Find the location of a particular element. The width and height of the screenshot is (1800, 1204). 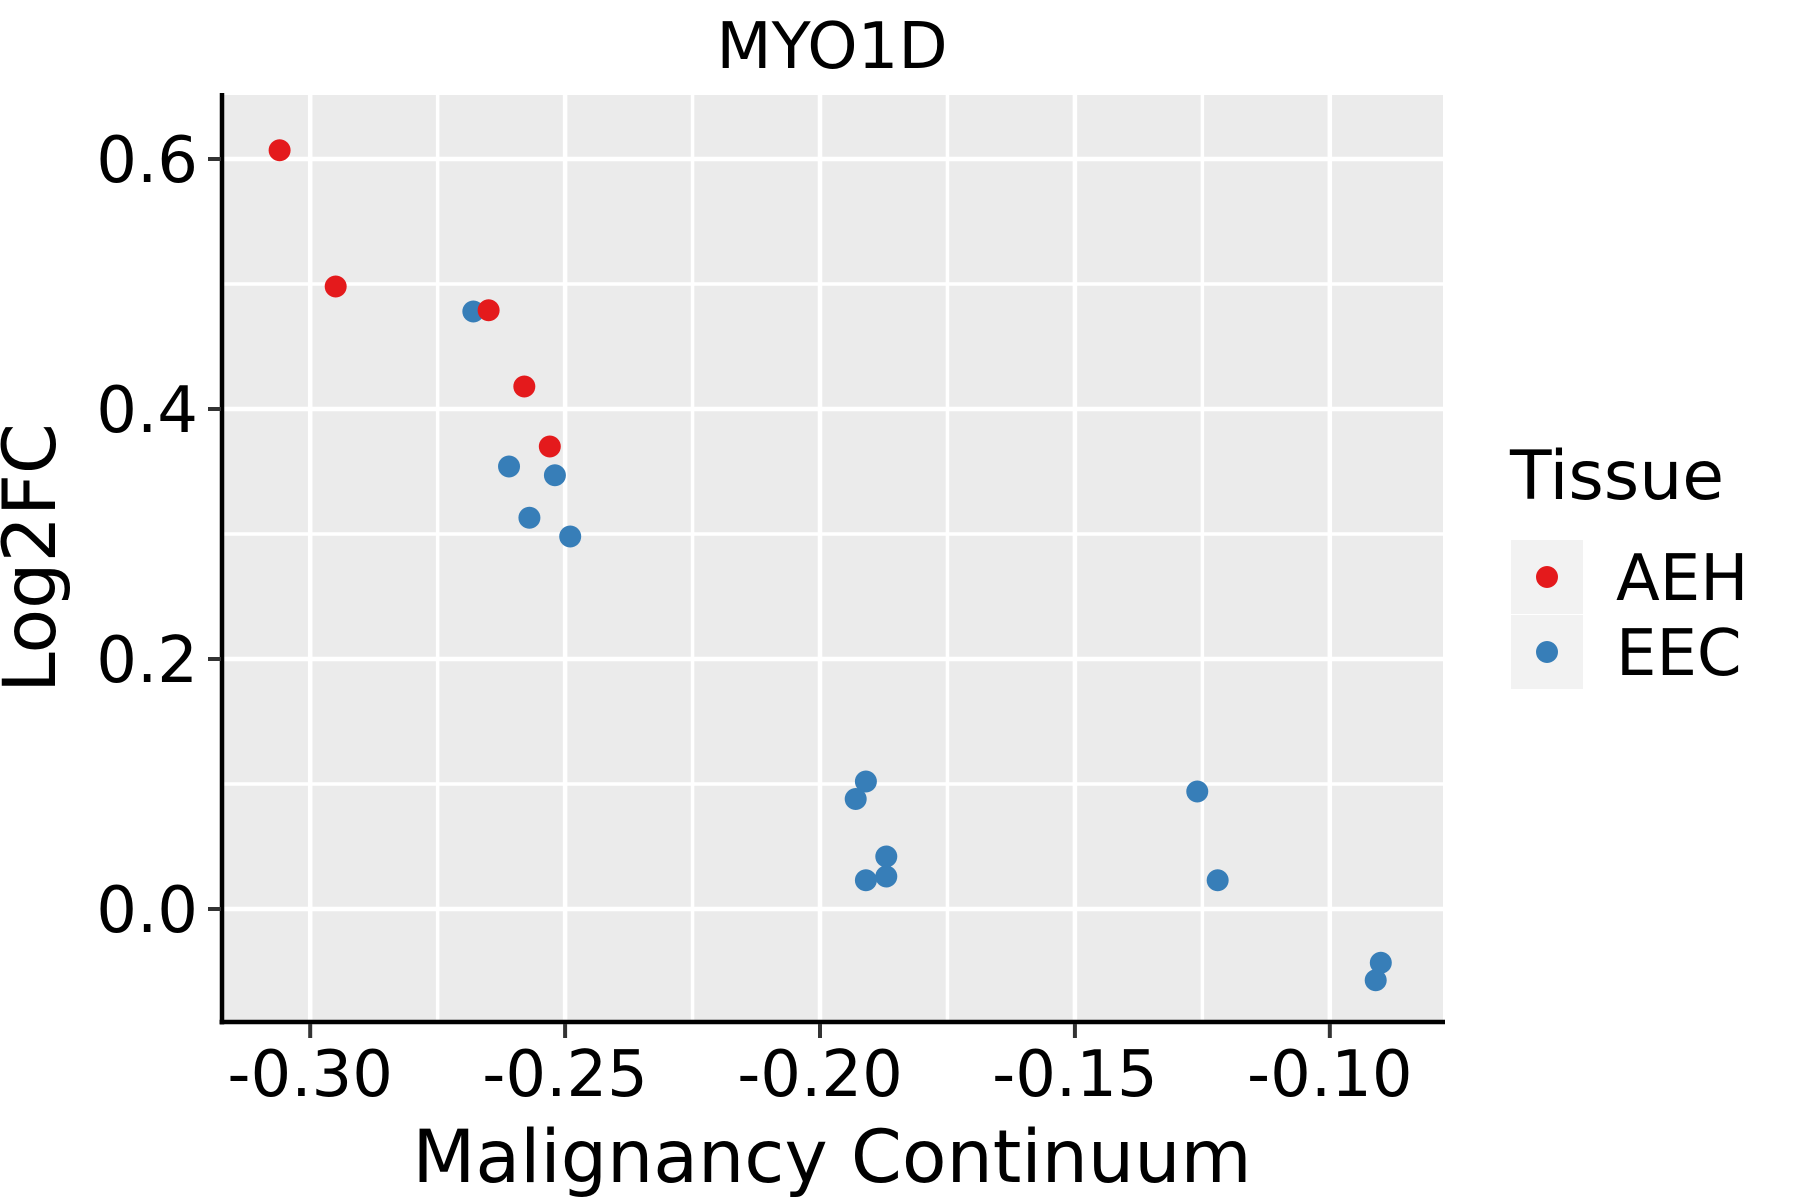

legend: Tissue AEH EEC is located at coordinates (1628, 564).